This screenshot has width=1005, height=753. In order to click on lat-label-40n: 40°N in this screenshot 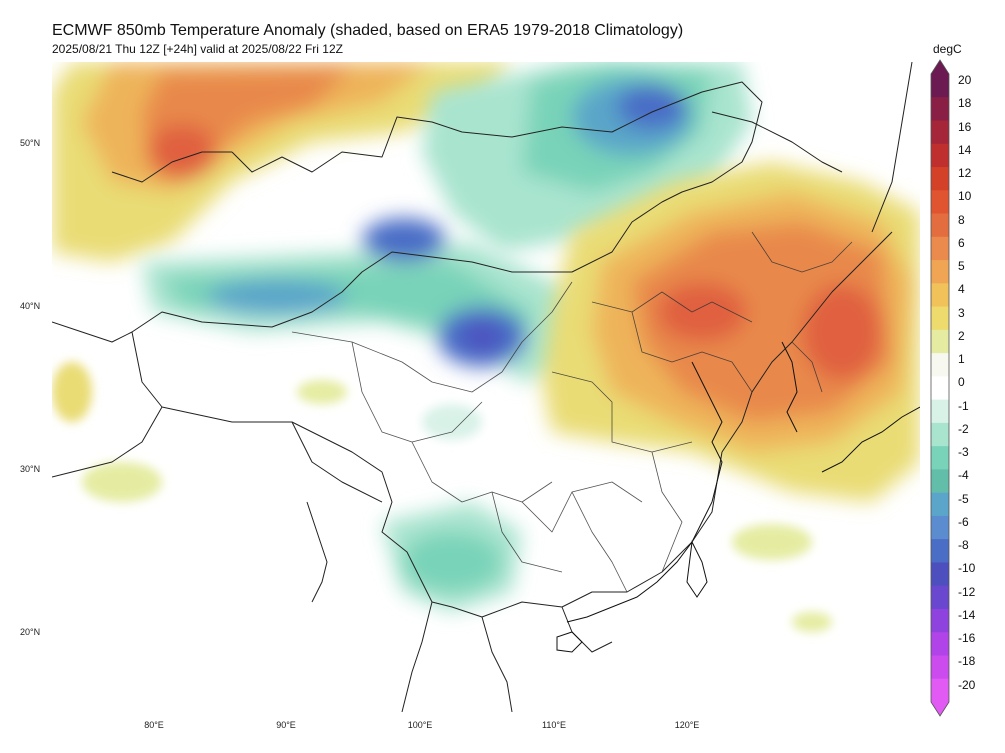, I will do `click(30, 306)`.